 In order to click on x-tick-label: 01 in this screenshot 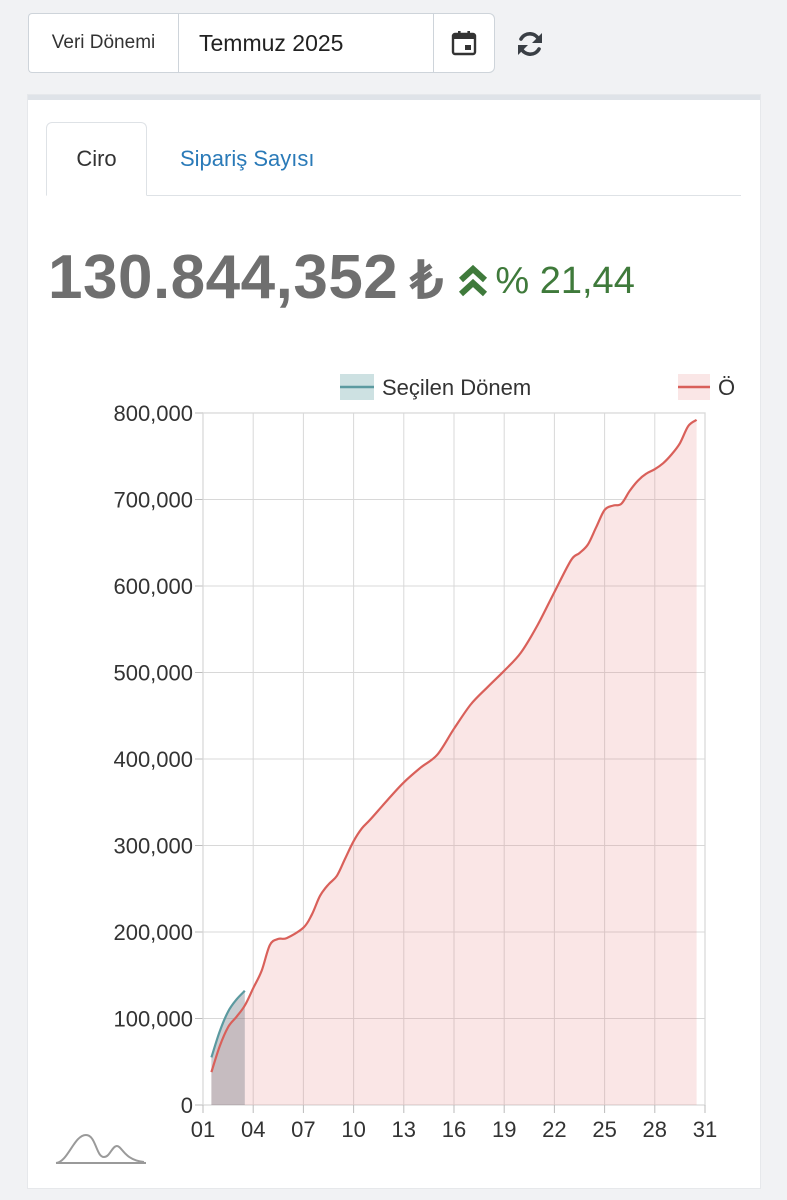, I will do `click(203, 1129)`.